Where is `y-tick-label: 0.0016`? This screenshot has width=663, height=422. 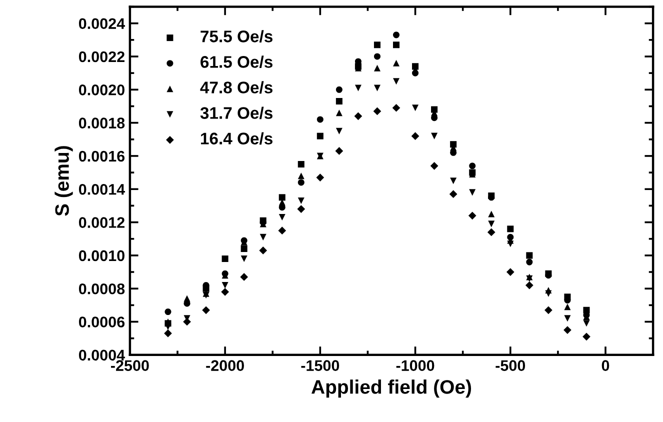 y-tick-label: 0.0016 is located at coordinates (101, 156).